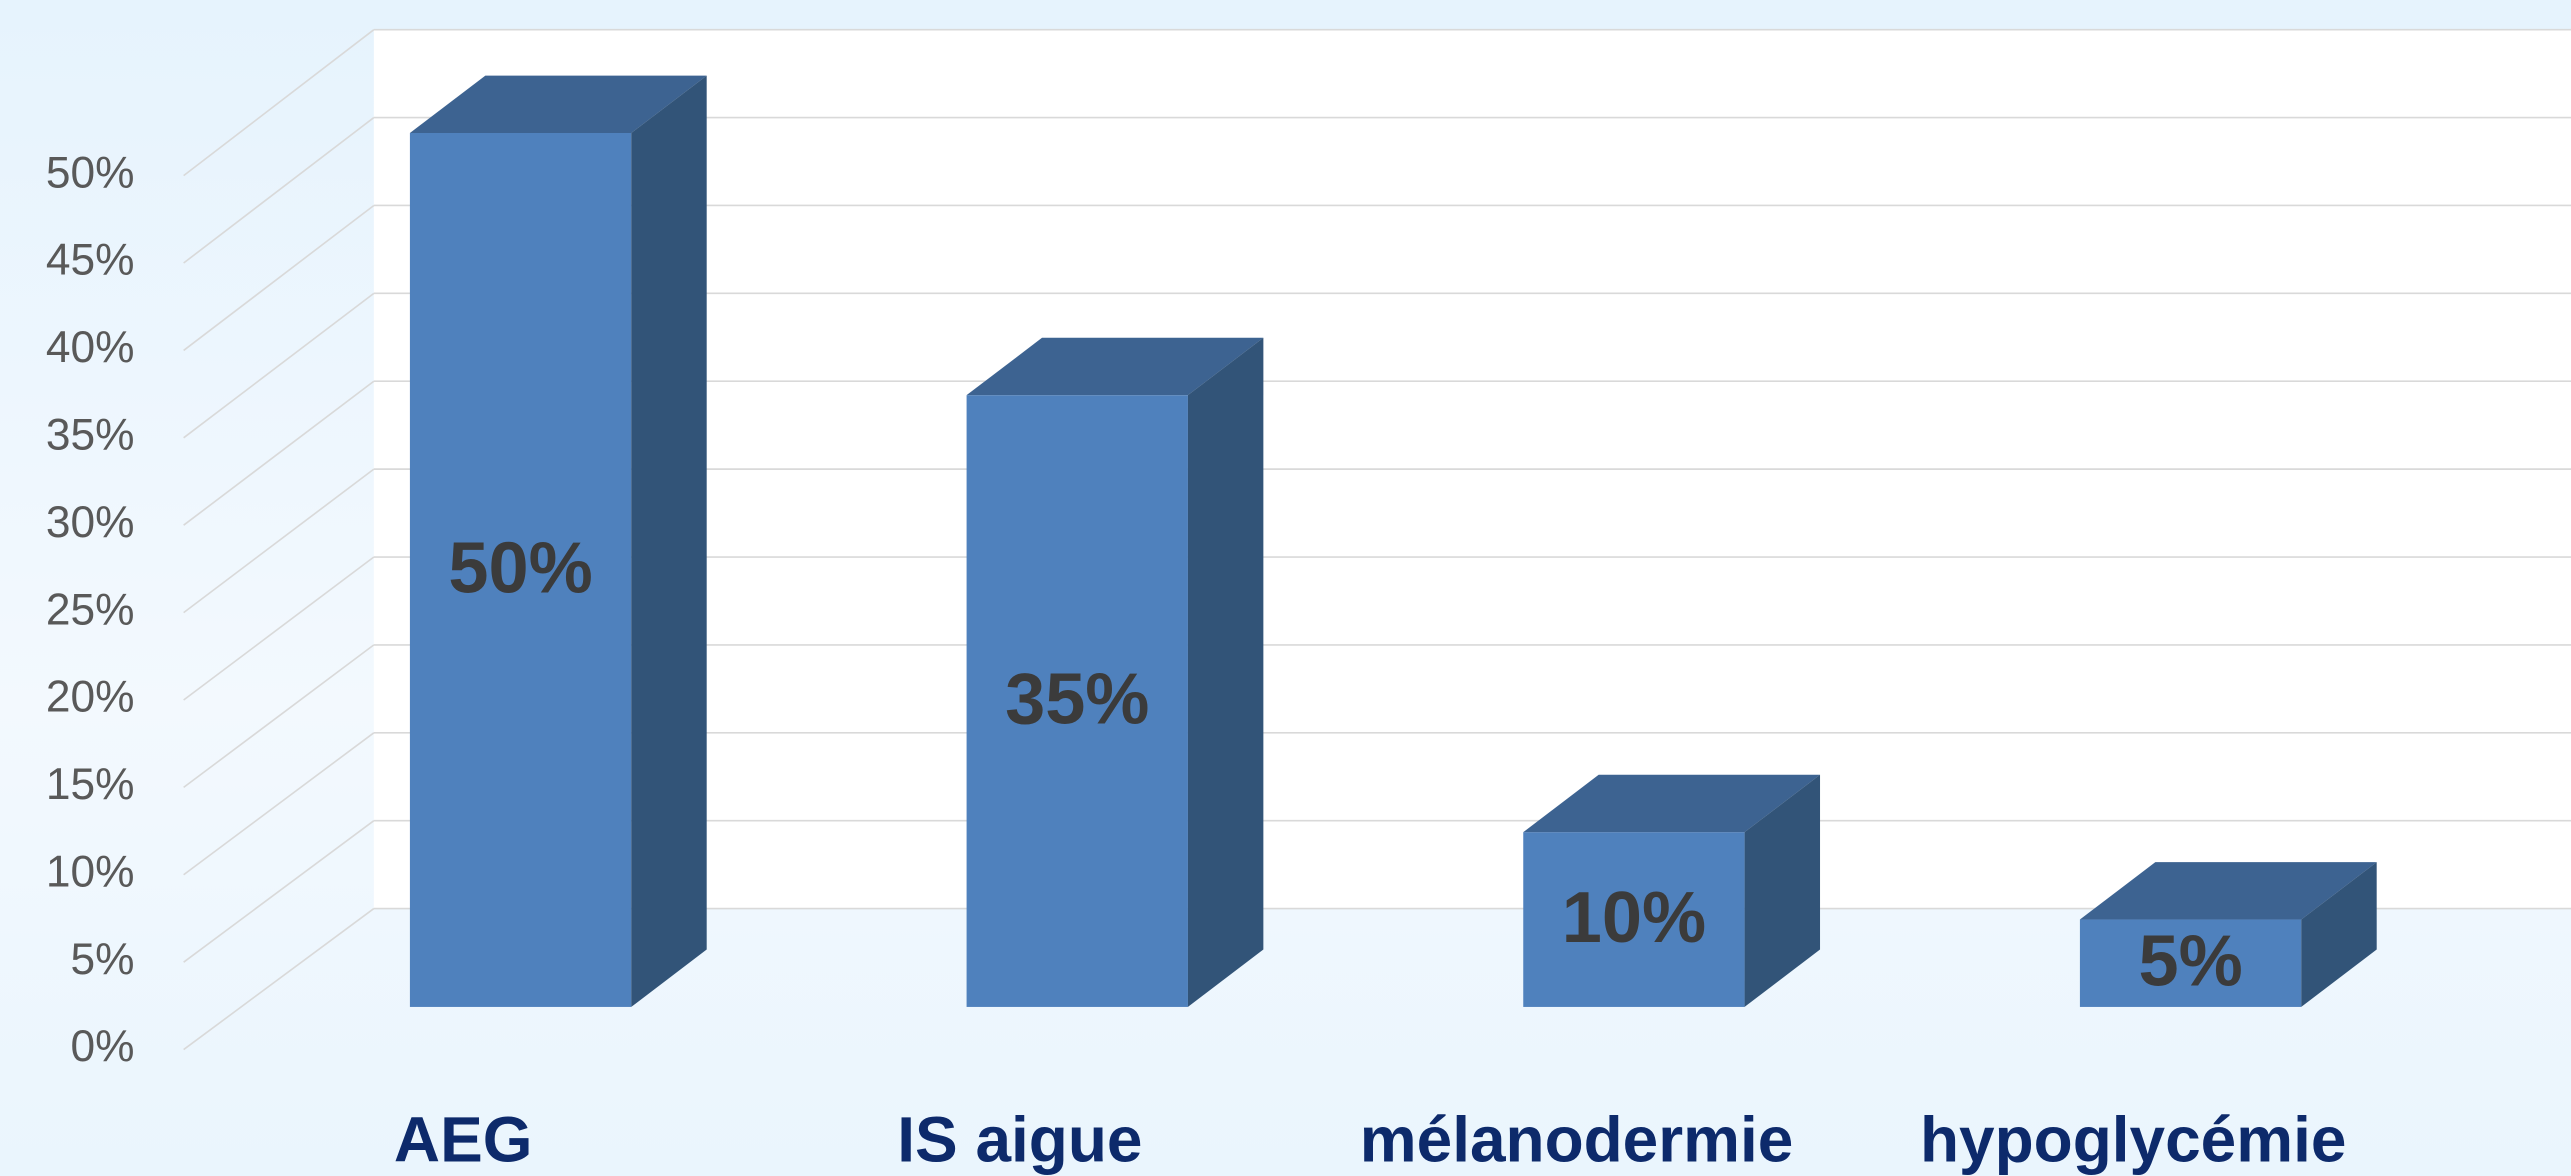 This screenshot has height=1176, width=2571. I want to click on y-tick-label: 10%, so click(90, 871).